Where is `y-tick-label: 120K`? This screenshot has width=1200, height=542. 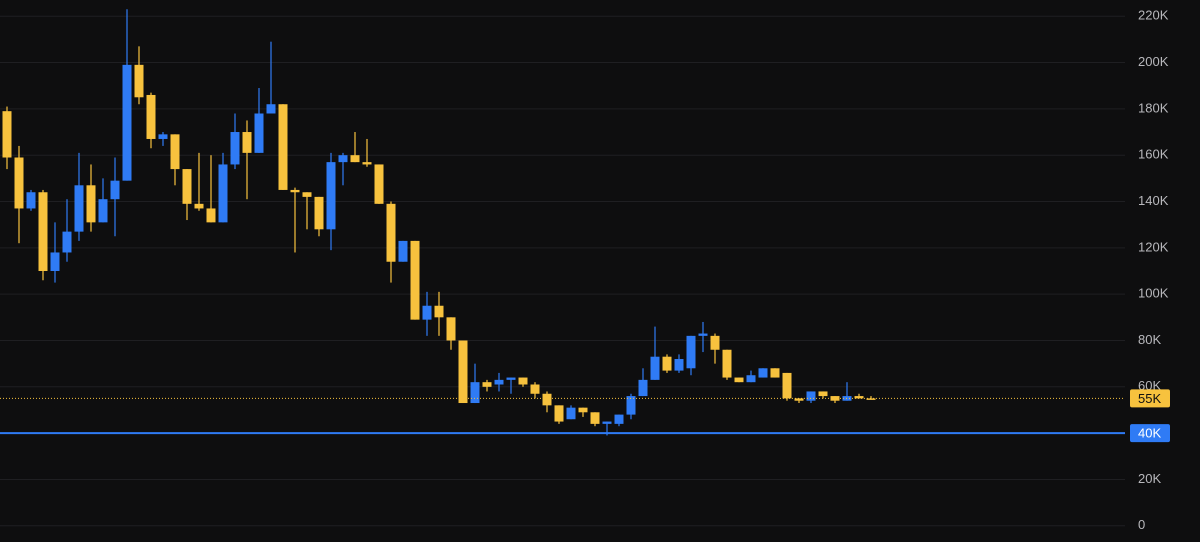 y-tick-label: 120K is located at coordinates (1153, 246).